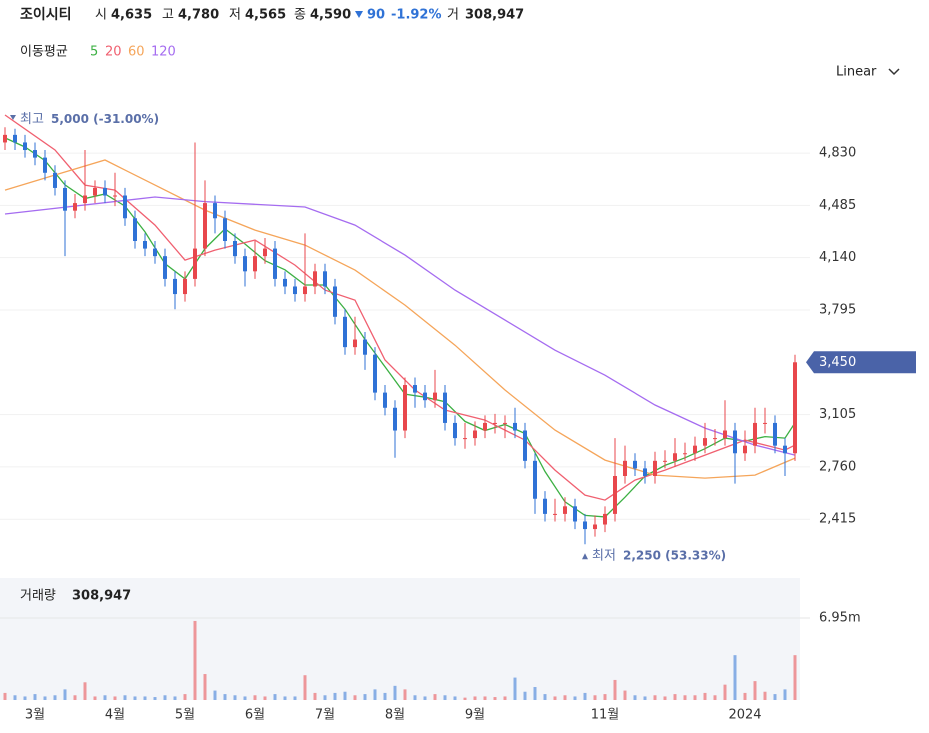 The width and height of the screenshot is (929, 733). Describe the element at coordinates (300, 15) in the screenshot. I see `close-label: 종` at that location.